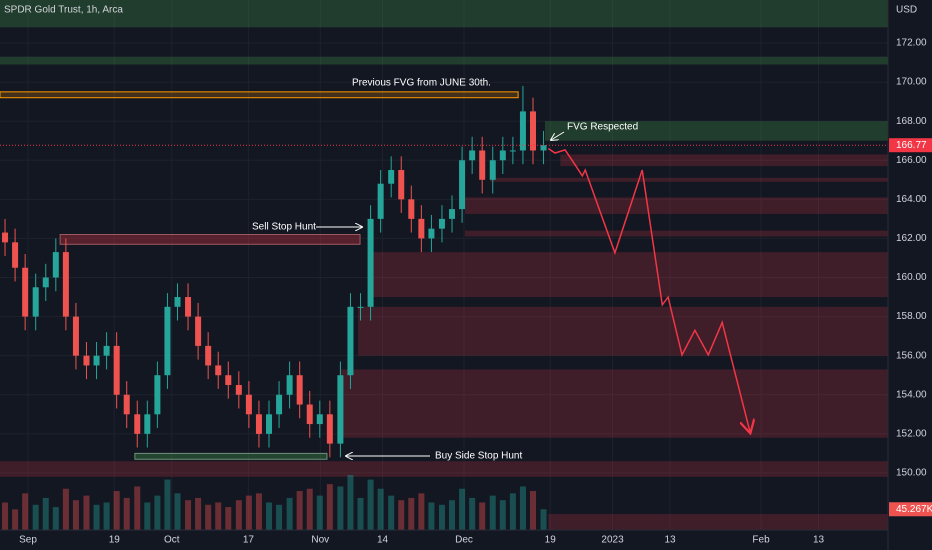 The image size is (932, 550). I want to click on annotation-arrow, so click(558, 135).